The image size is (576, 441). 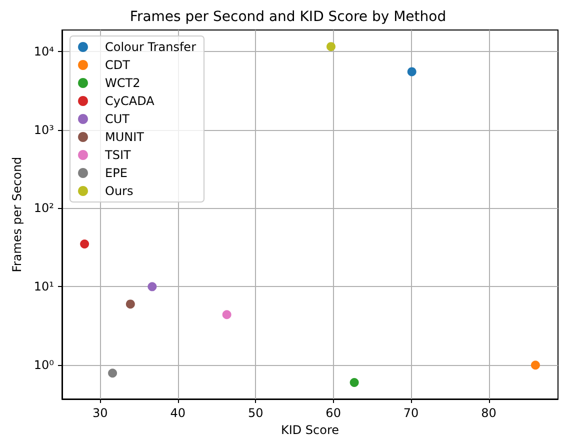 I want to click on legend-label: EPE, so click(x=116, y=173).